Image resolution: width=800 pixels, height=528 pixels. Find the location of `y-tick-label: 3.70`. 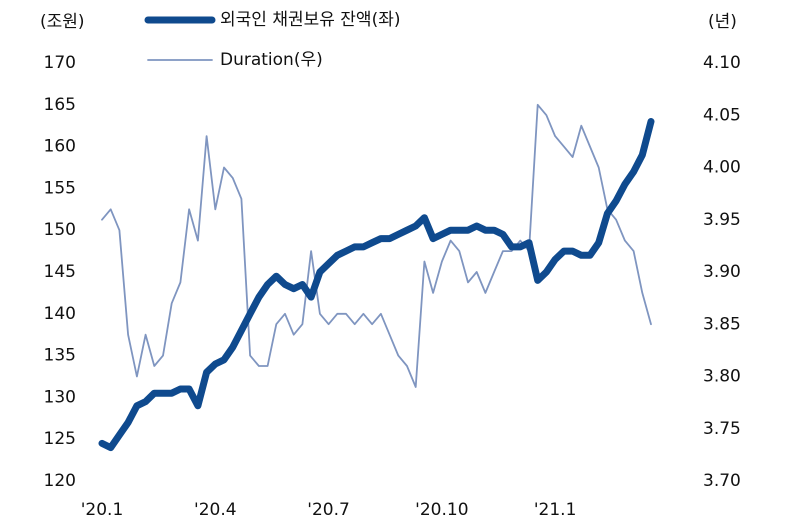

y-tick-label: 3.70 is located at coordinates (722, 481).